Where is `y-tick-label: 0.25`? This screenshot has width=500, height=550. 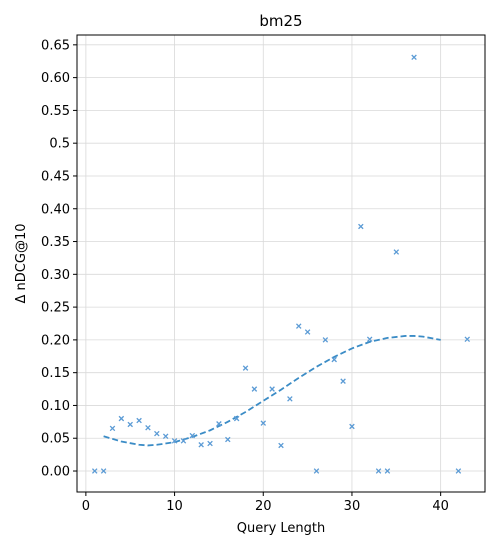
y-tick-label: 0.25 is located at coordinates (55, 308).